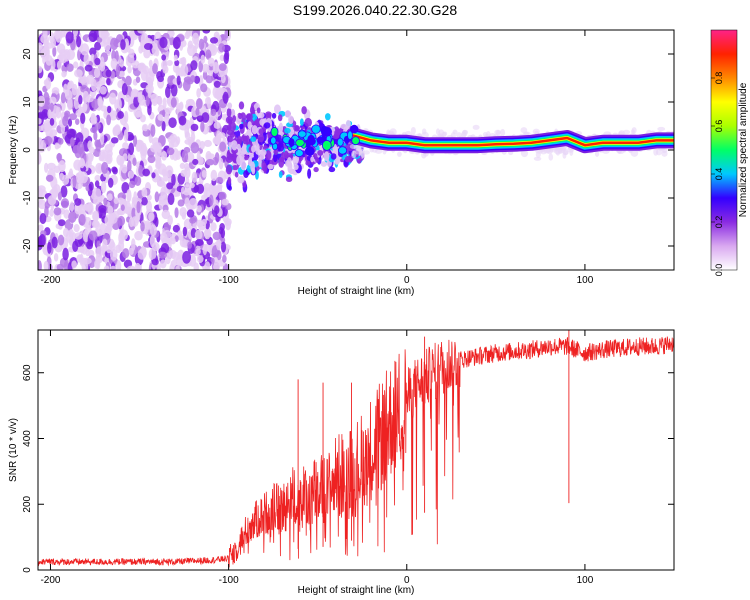 The width and height of the screenshot is (750, 600). I want to click on ridge-band, so click(509, 140).